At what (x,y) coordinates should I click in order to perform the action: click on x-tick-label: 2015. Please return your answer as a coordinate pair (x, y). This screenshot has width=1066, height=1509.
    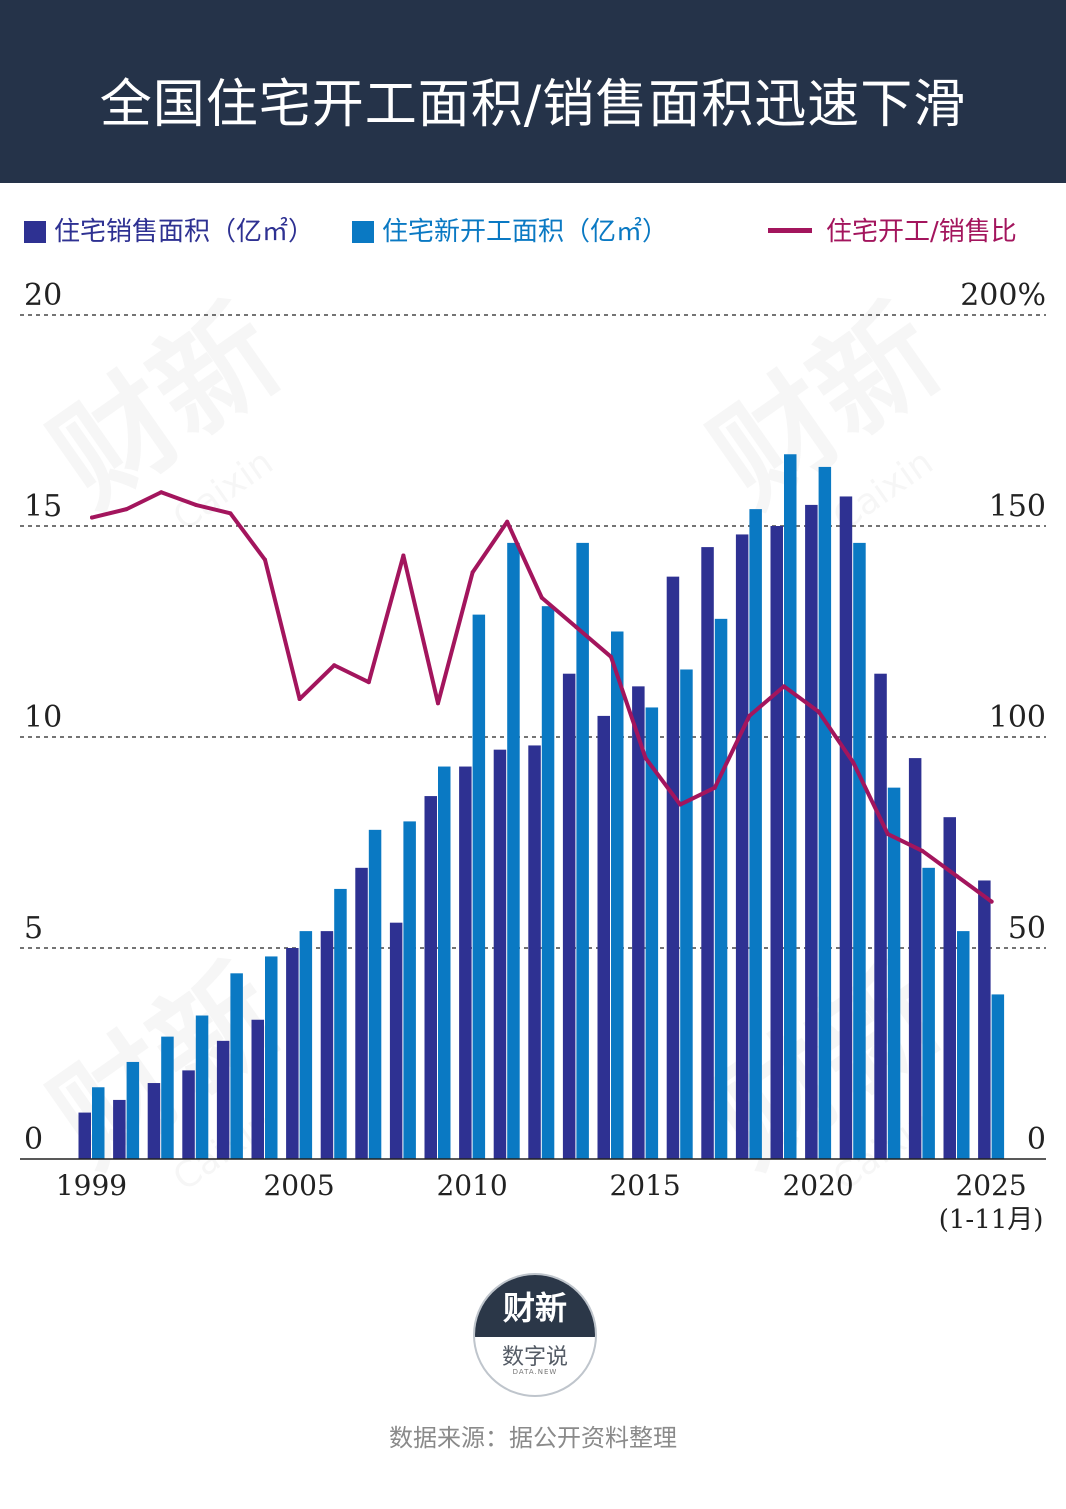
    Looking at the image, I should click on (644, 1185).